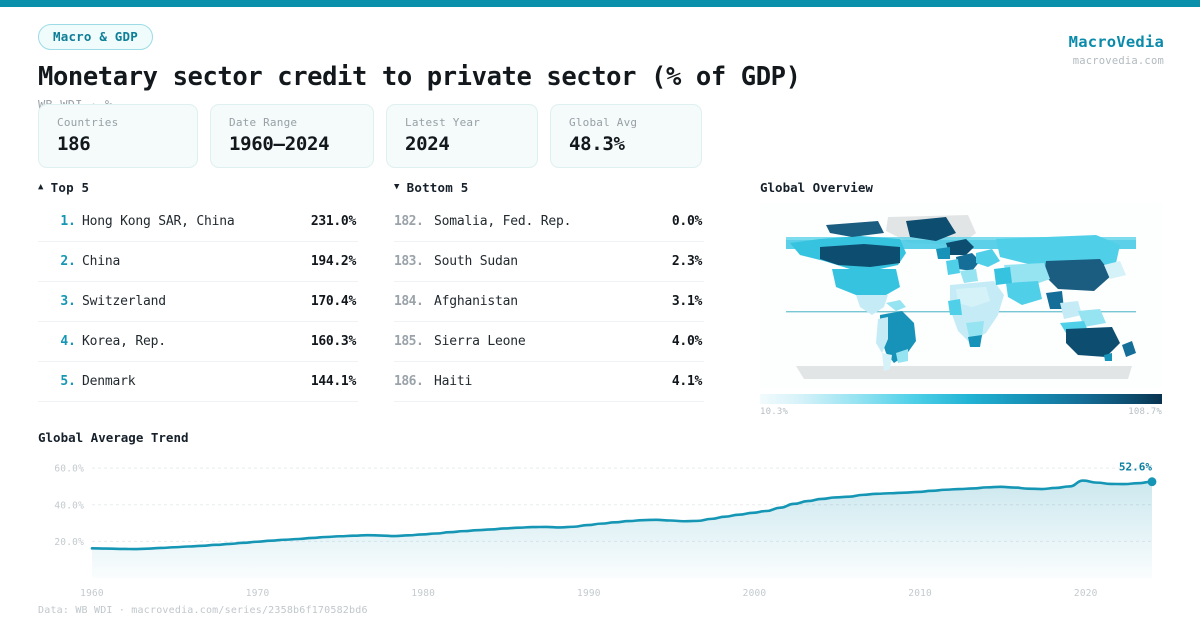 This screenshot has height=630, width=1200. What do you see at coordinates (961, 405) in the screenshot?
I see `map-legend: 10.3% 108.7%` at bounding box center [961, 405].